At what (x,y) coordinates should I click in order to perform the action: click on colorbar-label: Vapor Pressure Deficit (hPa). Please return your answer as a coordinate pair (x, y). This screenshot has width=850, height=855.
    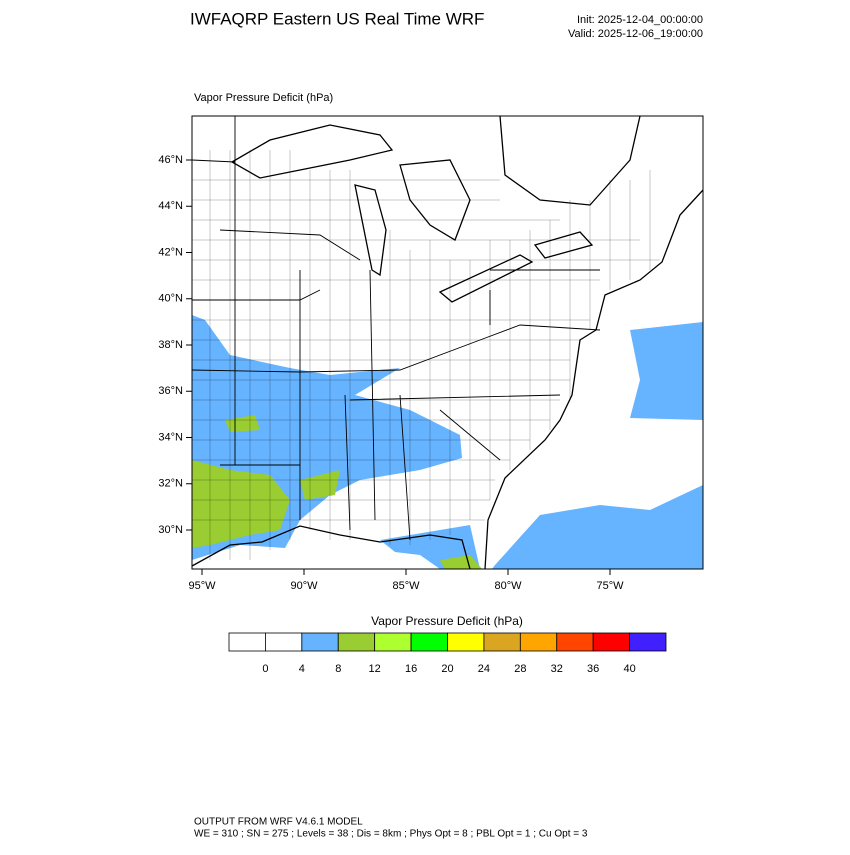
    Looking at the image, I should click on (447, 621).